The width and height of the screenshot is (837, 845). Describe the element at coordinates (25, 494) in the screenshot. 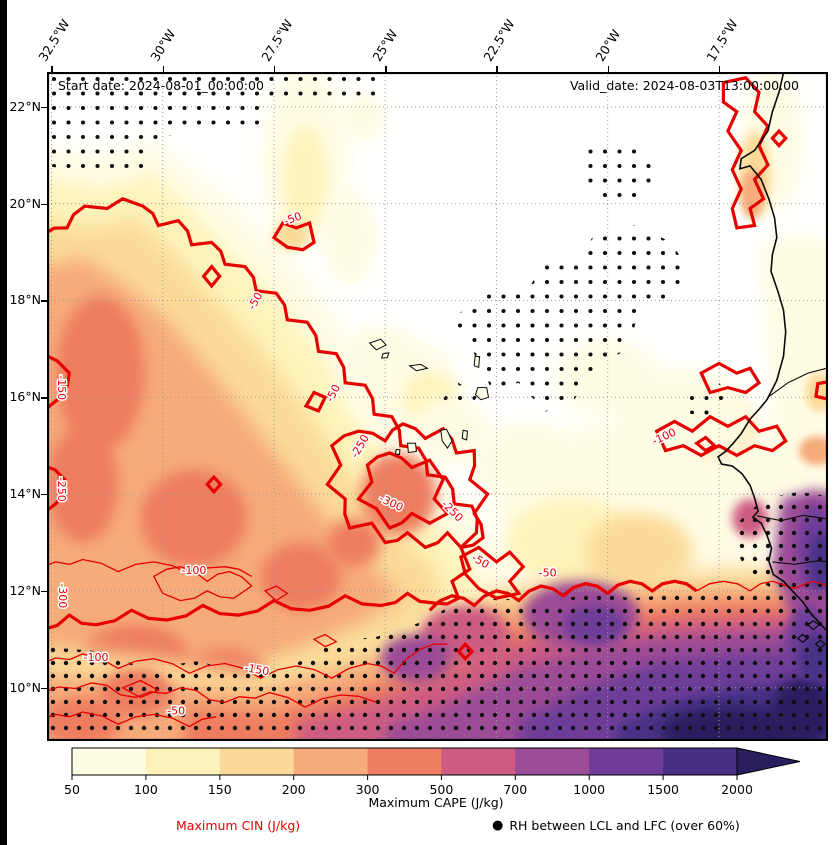

I see `lat-tick-label: 14°N` at that location.